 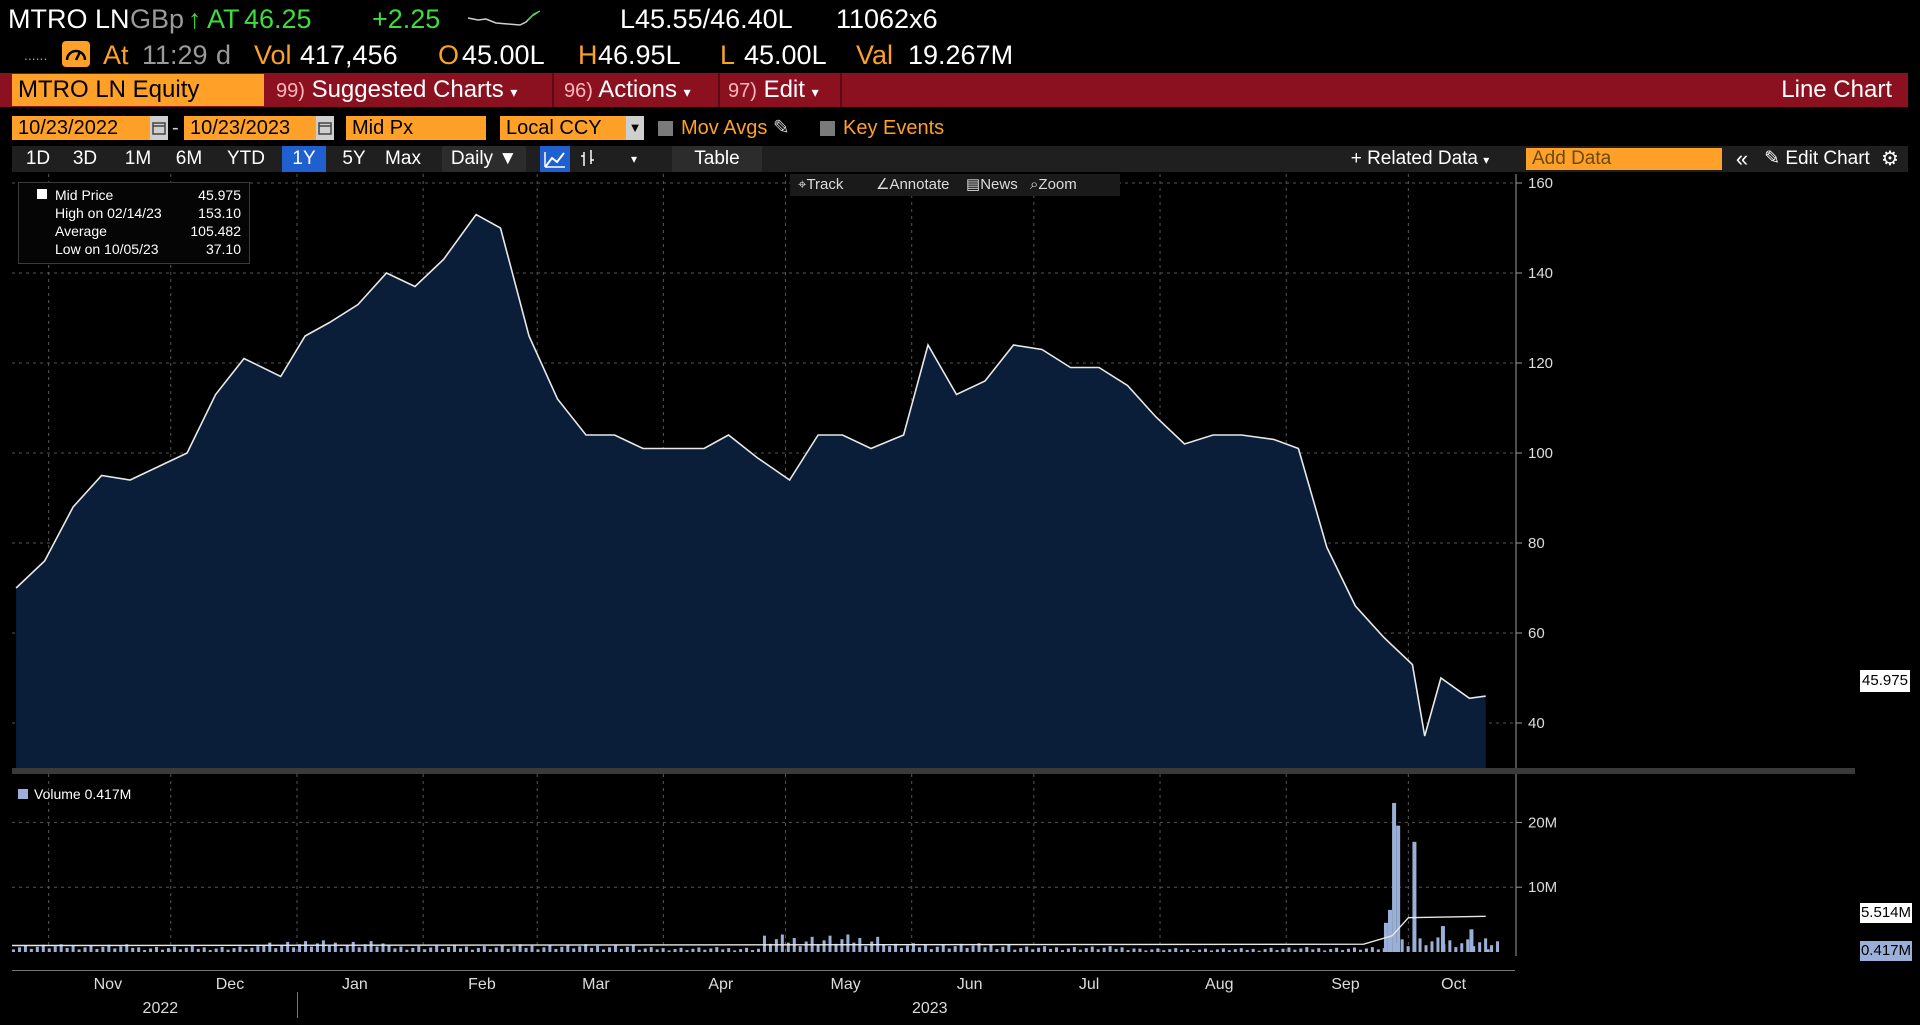 I want to click on period-1y: 1Y, so click(x=304, y=159).